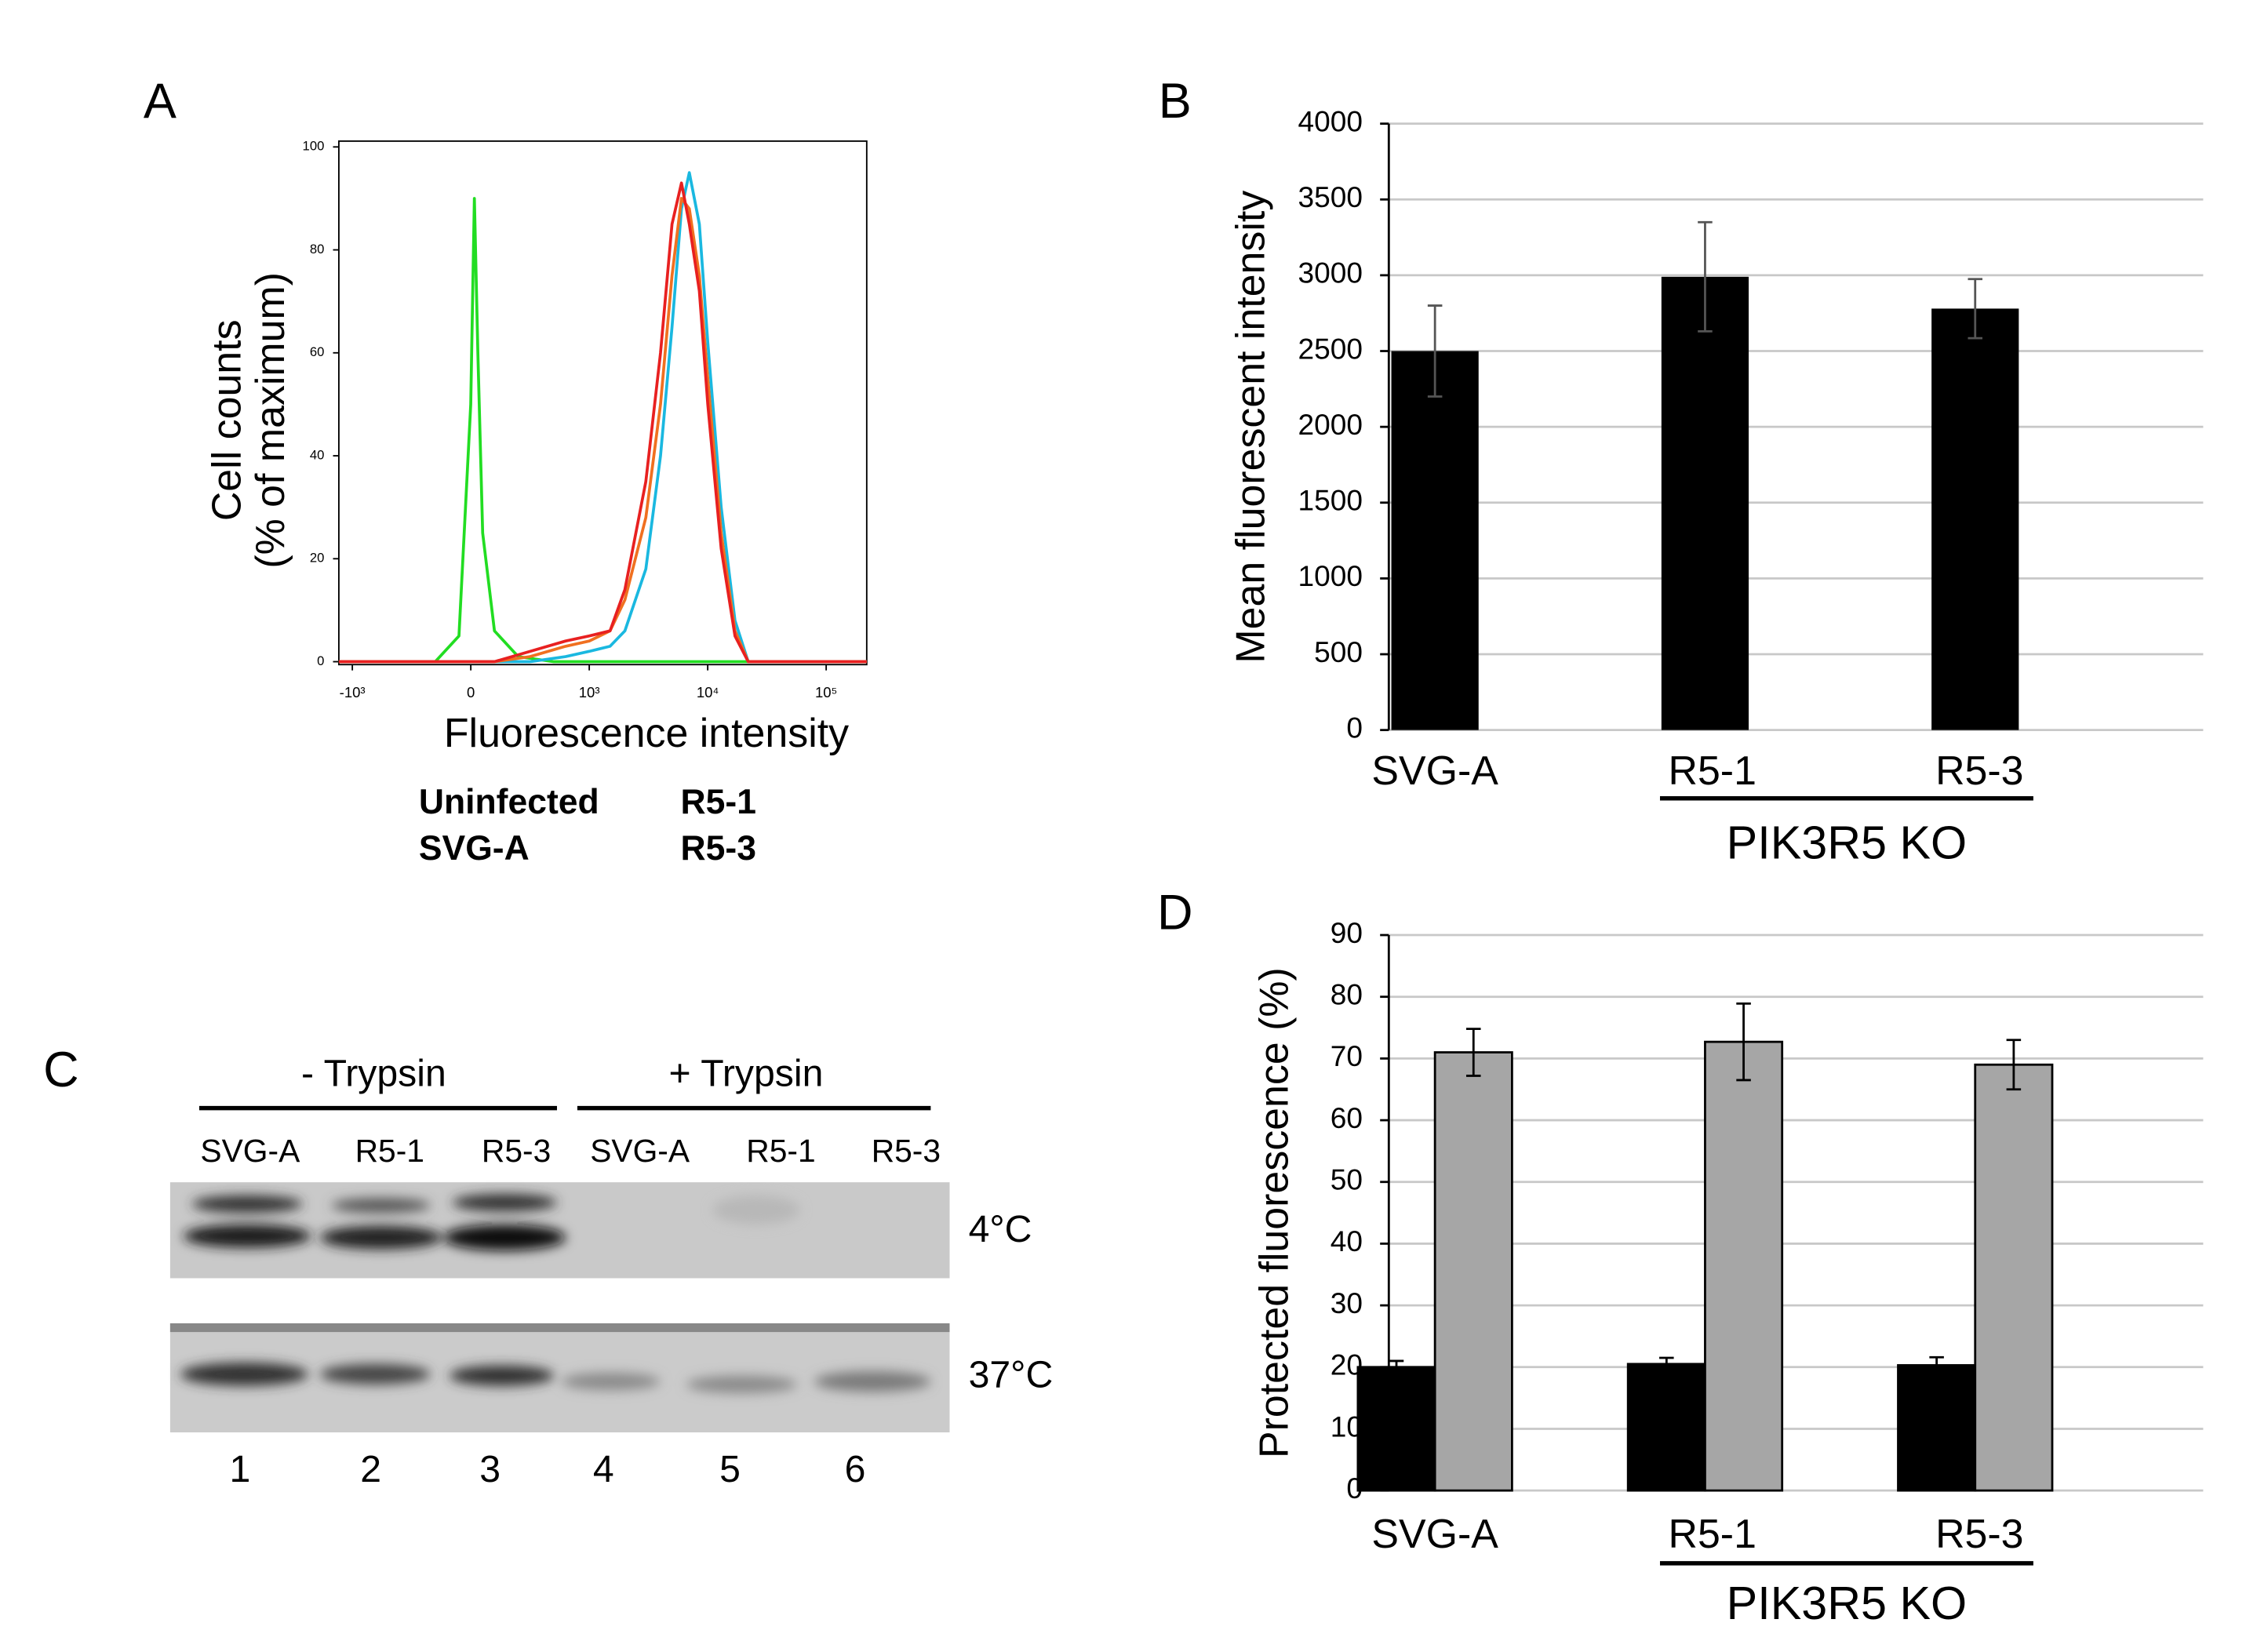 The image size is (2257, 1652). Describe the element at coordinates (1250, 428) in the screenshot. I see `y-axis-label: Mean fluorescent intensity` at that location.